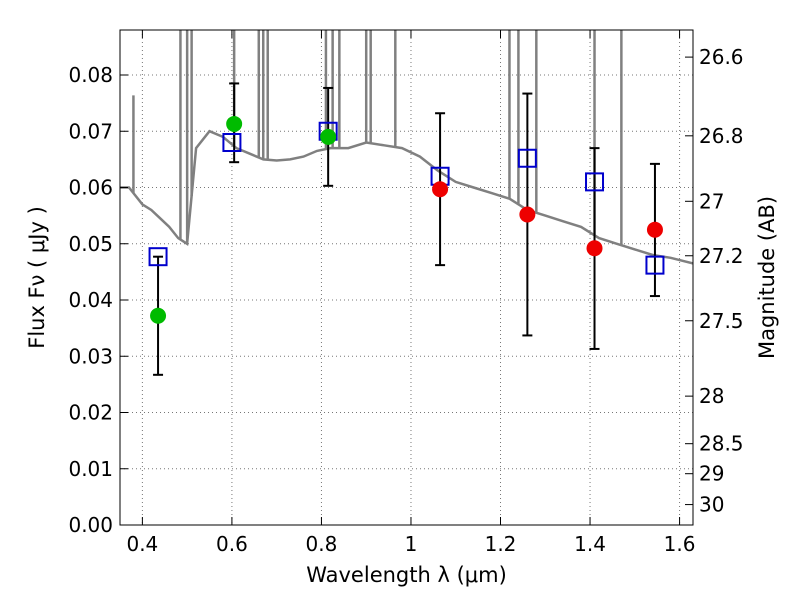 Image resolution: width=800 pixels, height=600 pixels. I want to click on x-tick-label: 0.6, so click(232, 544).